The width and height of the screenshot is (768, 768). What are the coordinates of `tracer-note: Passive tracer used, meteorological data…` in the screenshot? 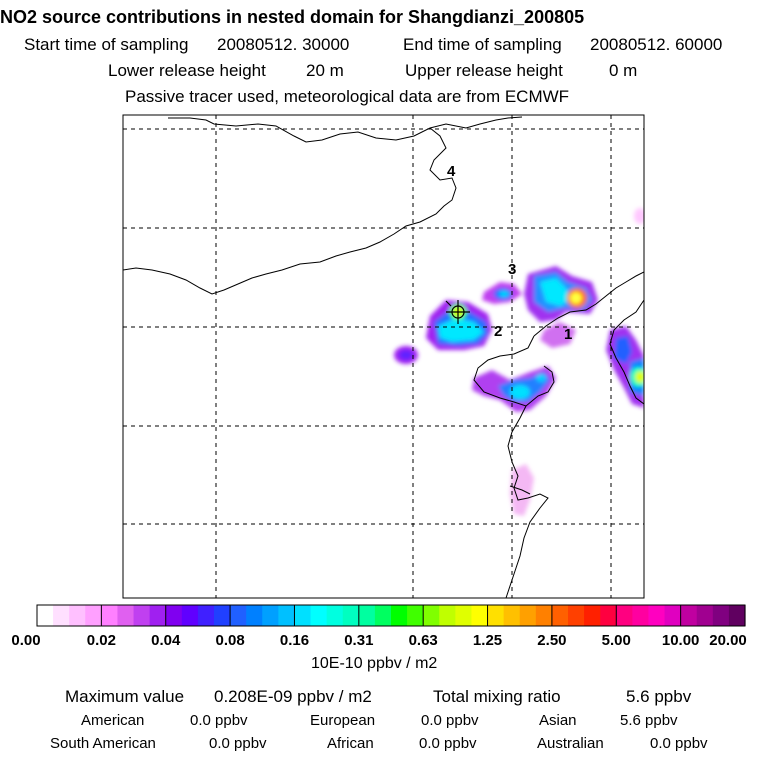 It's located at (347, 96).